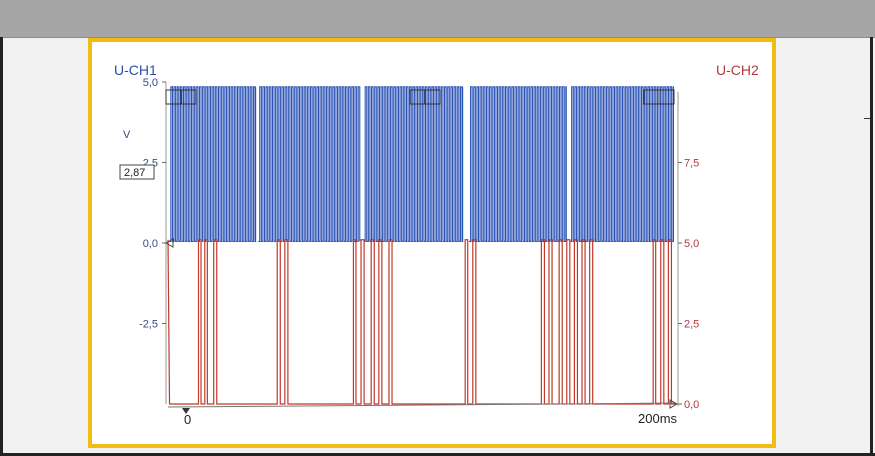  I want to click on left-tick-label: 5,0, so click(150, 83).